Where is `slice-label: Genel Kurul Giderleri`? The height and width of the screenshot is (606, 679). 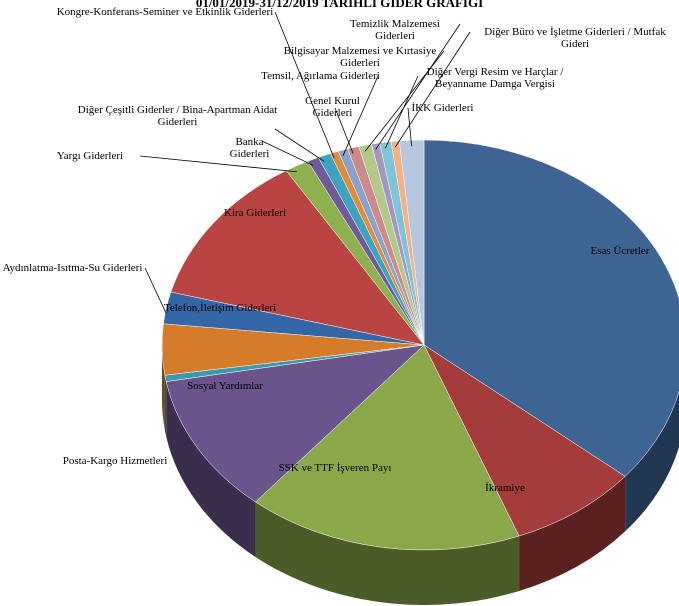 slice-label: Genel Kurul Giderleri is located at coordinates (332, 107).